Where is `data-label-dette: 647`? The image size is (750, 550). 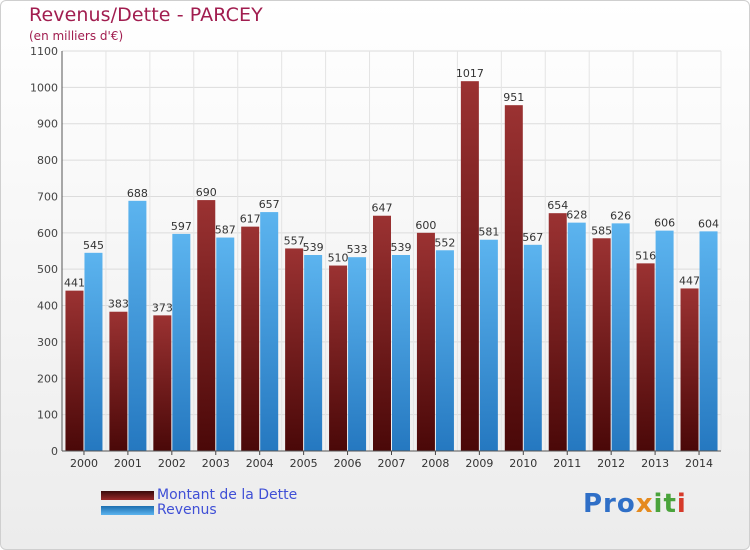 data-label-dette: 647 is located at coordinates (382, 208).